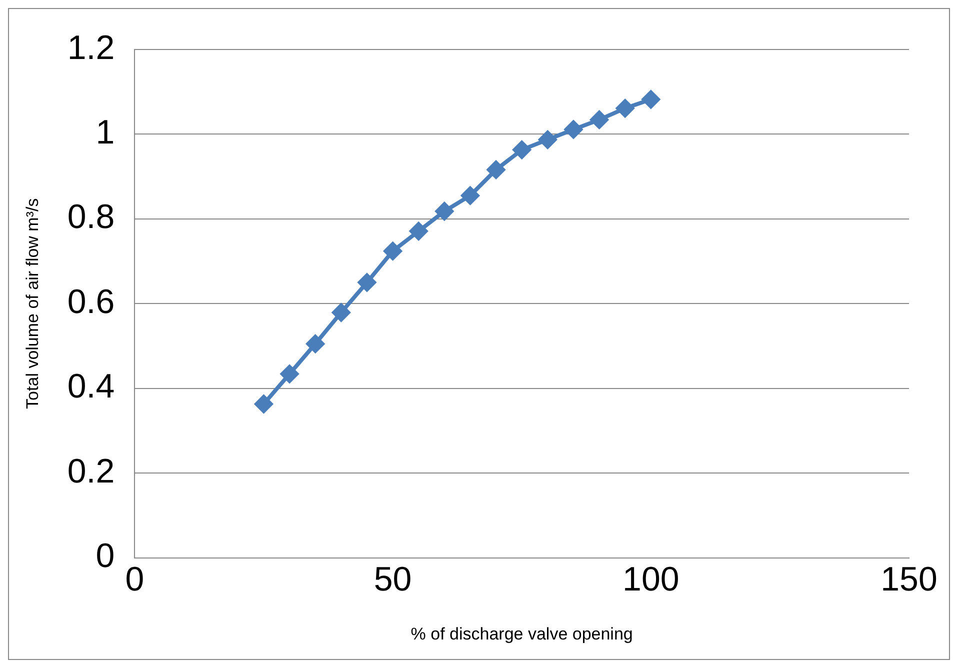 The image size is (957, 666). Describe the element at coordinates (909, 579) in the screenshot. I see `x-tick-label: 150` at that location.